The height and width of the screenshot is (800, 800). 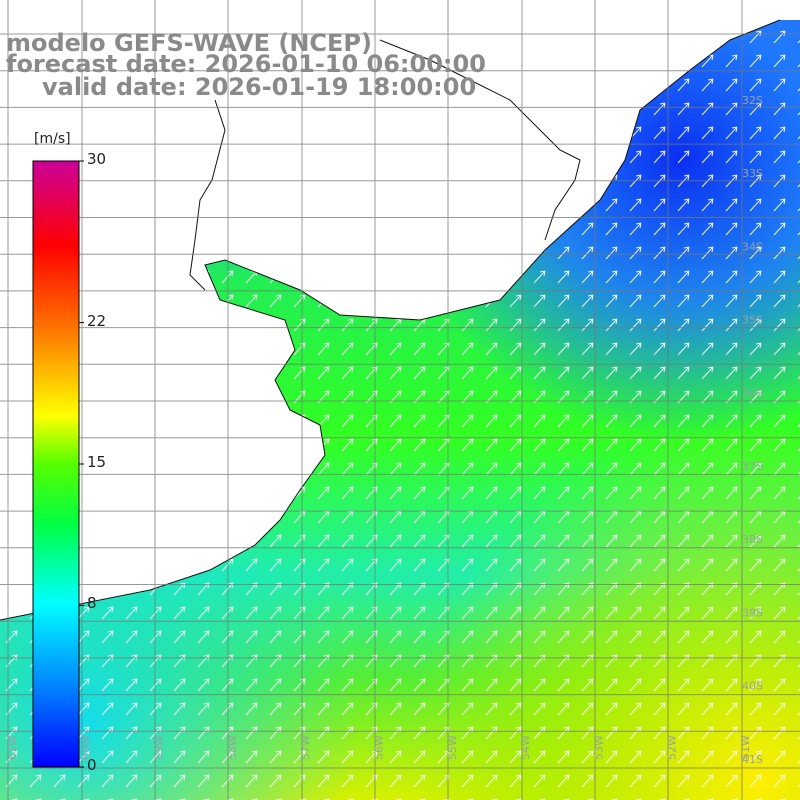 What do you see at coordinates (745, 747) in the screenshot?
I see `longitude-label: 51W` at bounding box center [745, 747].